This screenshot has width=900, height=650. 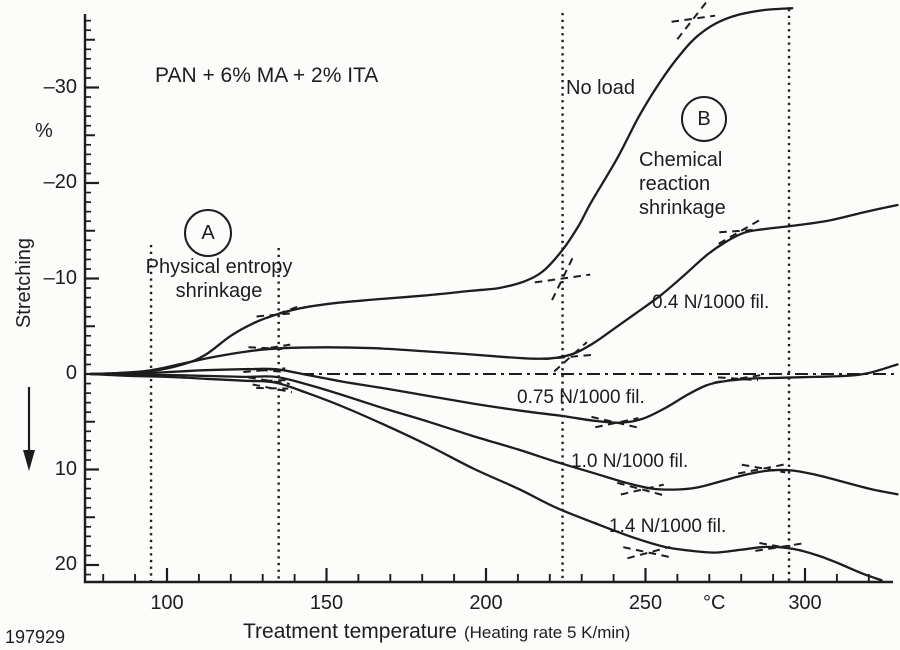 I want to click on region-a-letter: A, so click(x=208, y=232).